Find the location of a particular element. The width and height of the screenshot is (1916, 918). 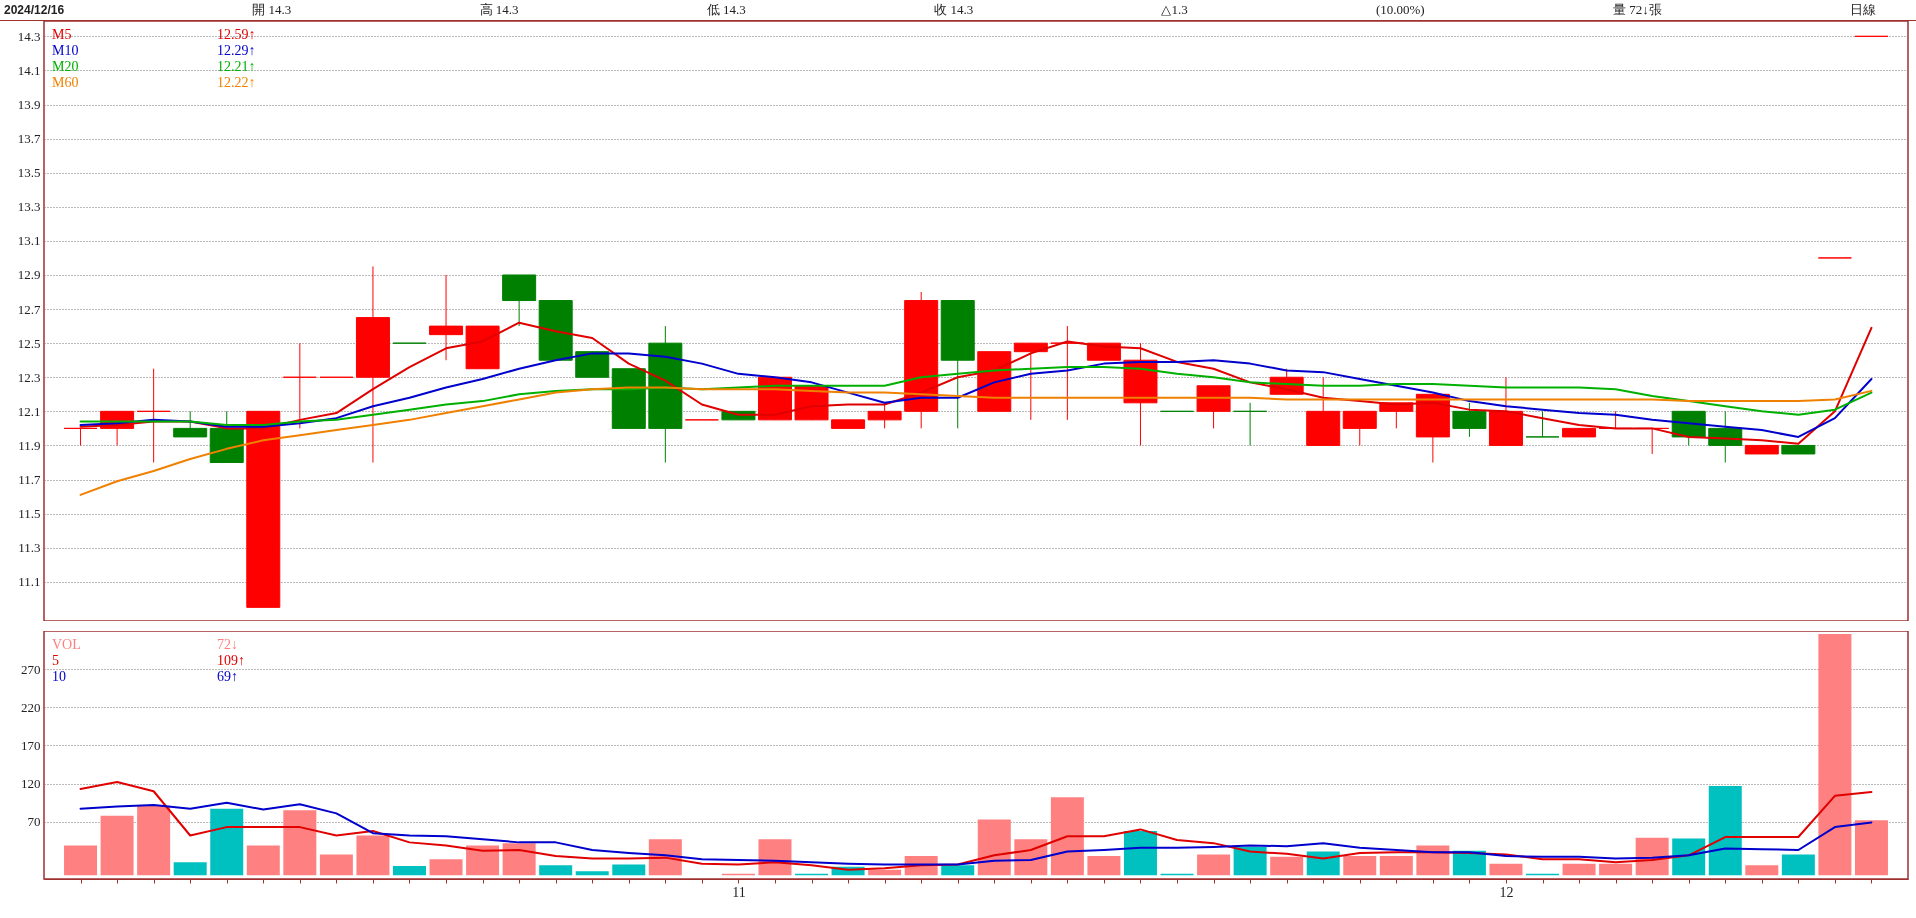

y-tick-label: 11.9 is located at coordinates (29, 445).